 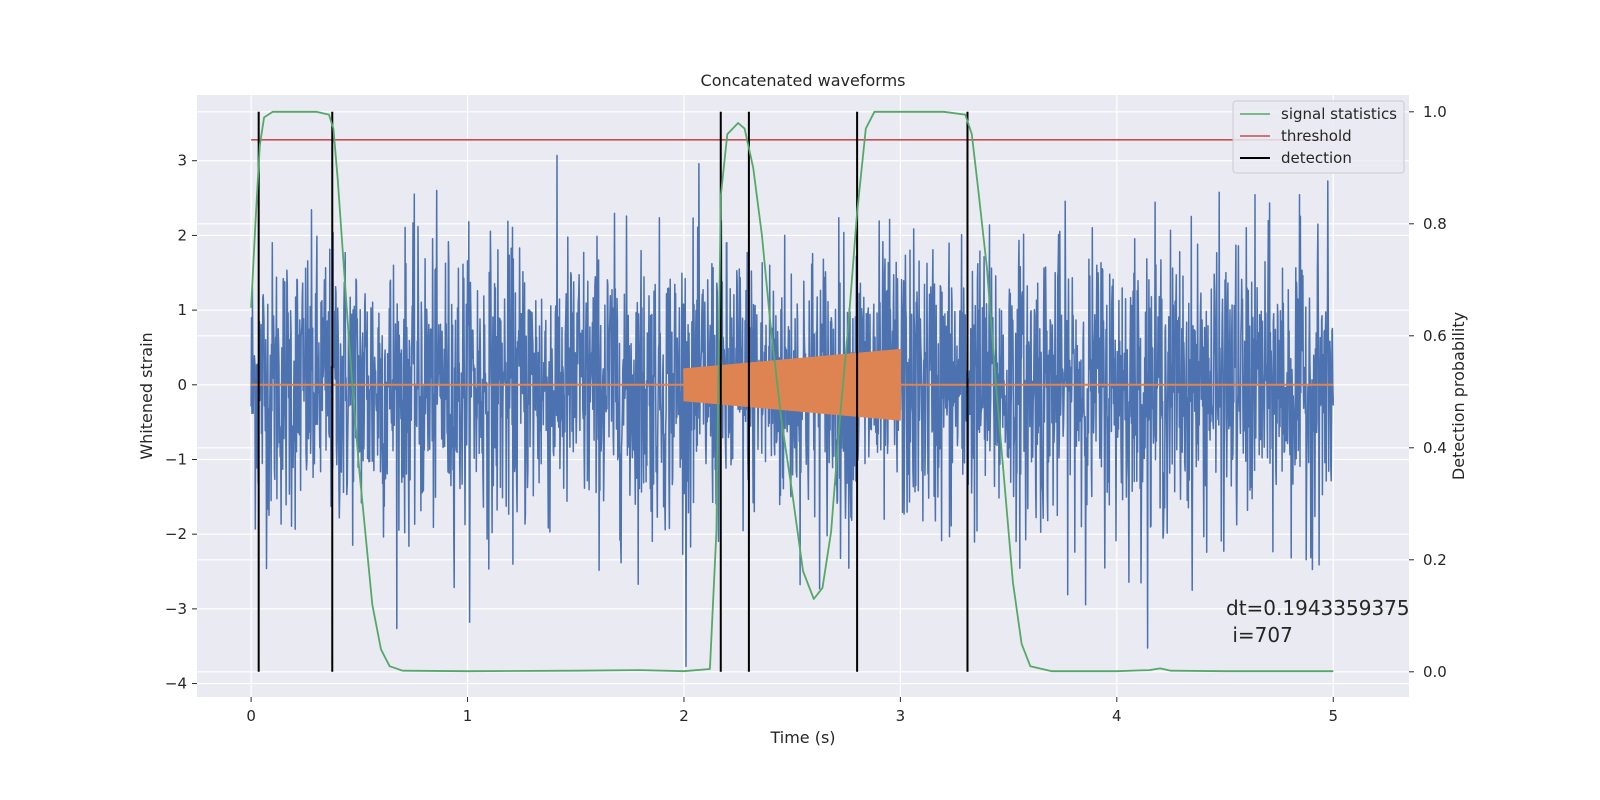 I want to click on x-tick-label: 3, so click(x=901, y=716).